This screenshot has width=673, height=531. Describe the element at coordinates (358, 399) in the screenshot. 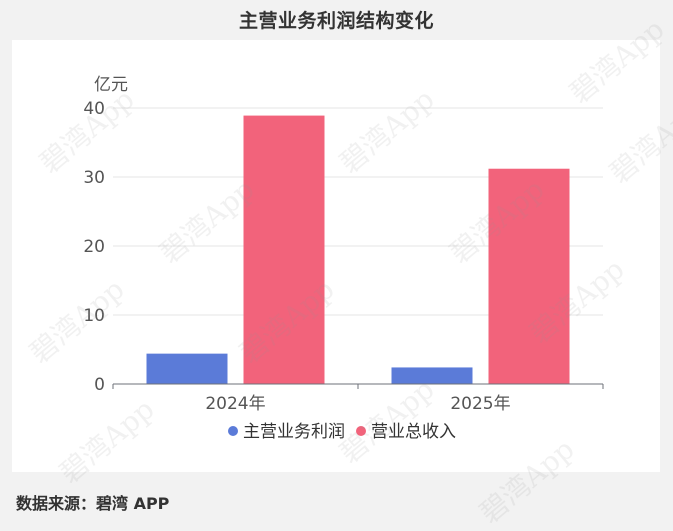

I see `x-tick-labels: 2024年 2025年` at that location.